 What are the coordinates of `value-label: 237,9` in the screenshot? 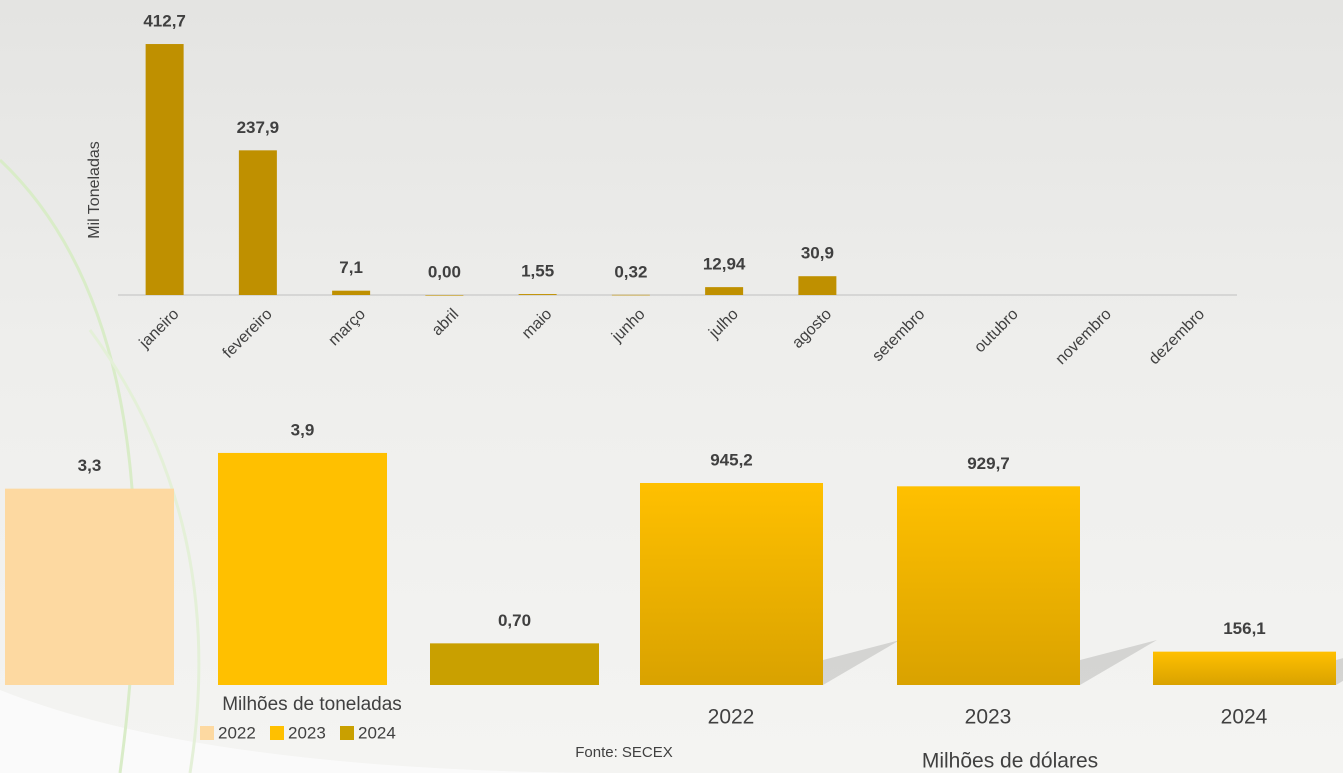 It's located at (258, 127).